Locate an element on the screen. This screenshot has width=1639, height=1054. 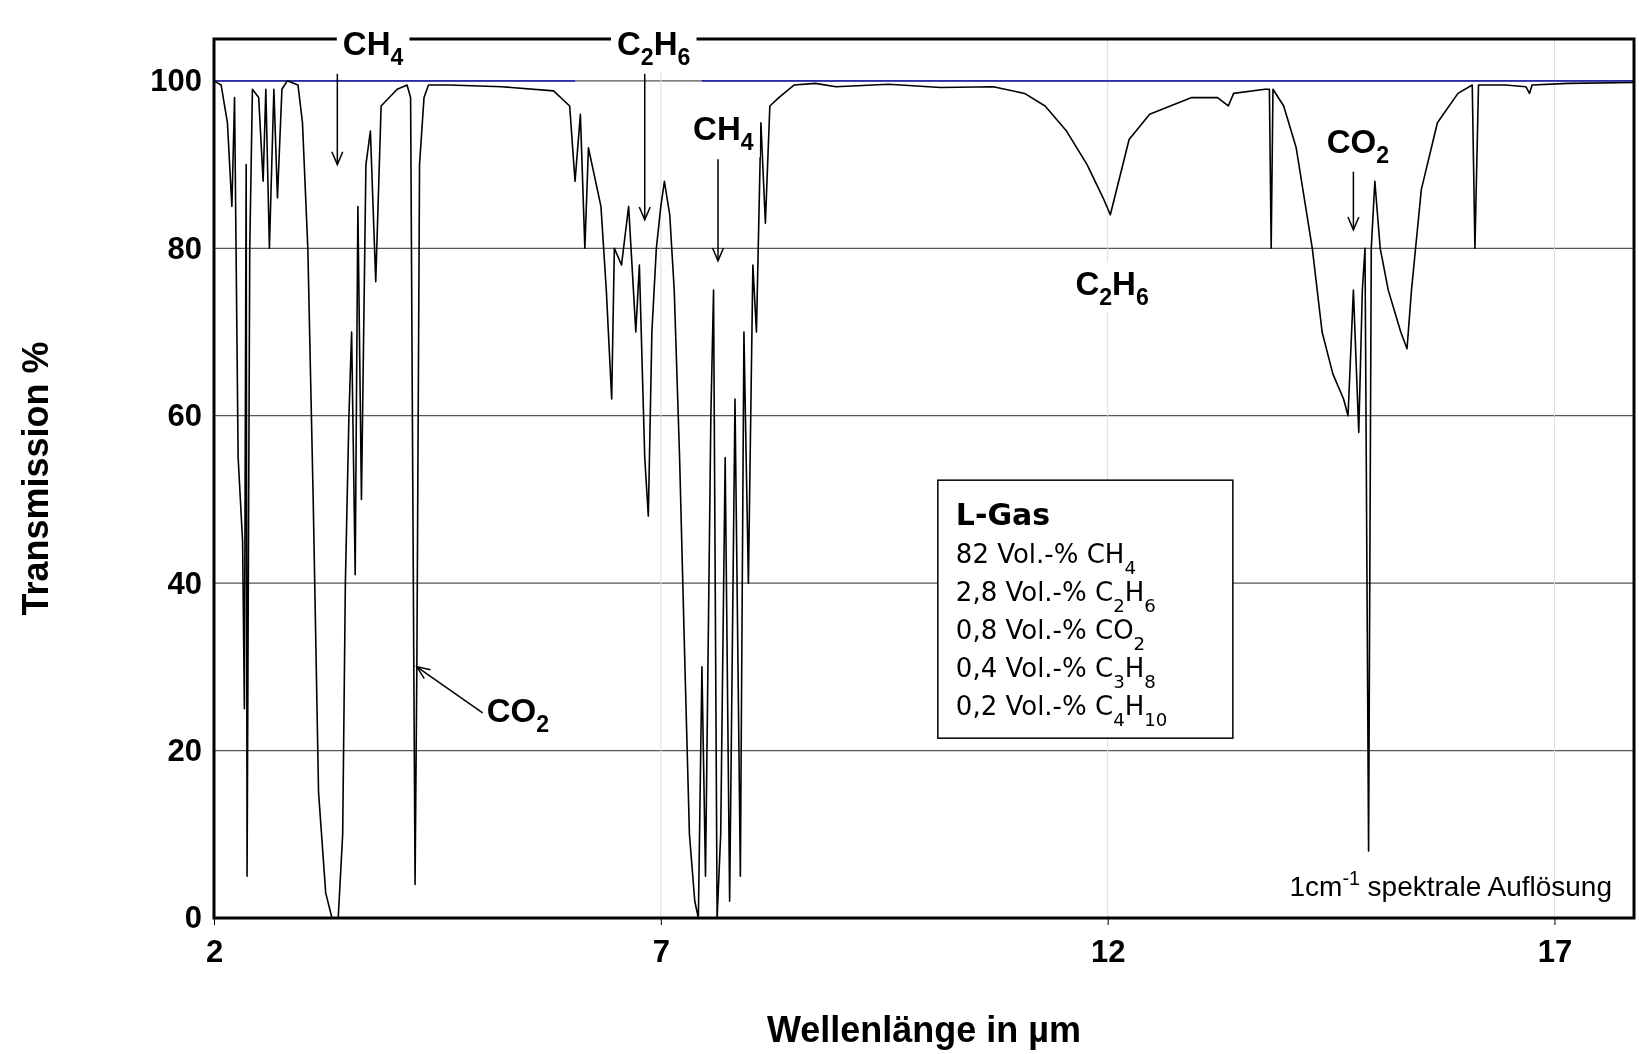
x-tick-label: 2 is located at coordinates (214, 952).